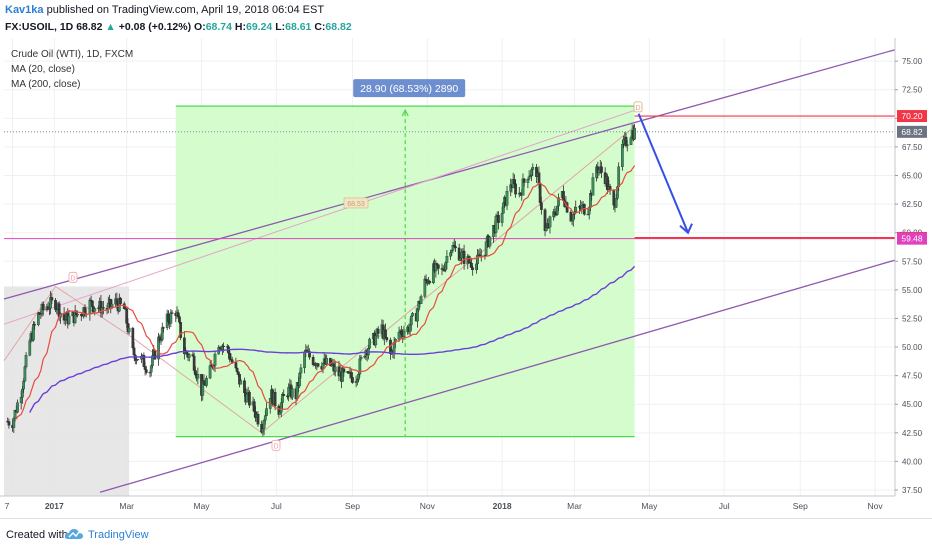 This screenshot has height=551, width=932. Describe the element at coordinates (912, 116) in the screenshot. I see `price-flag-text: 70.20` at that location.